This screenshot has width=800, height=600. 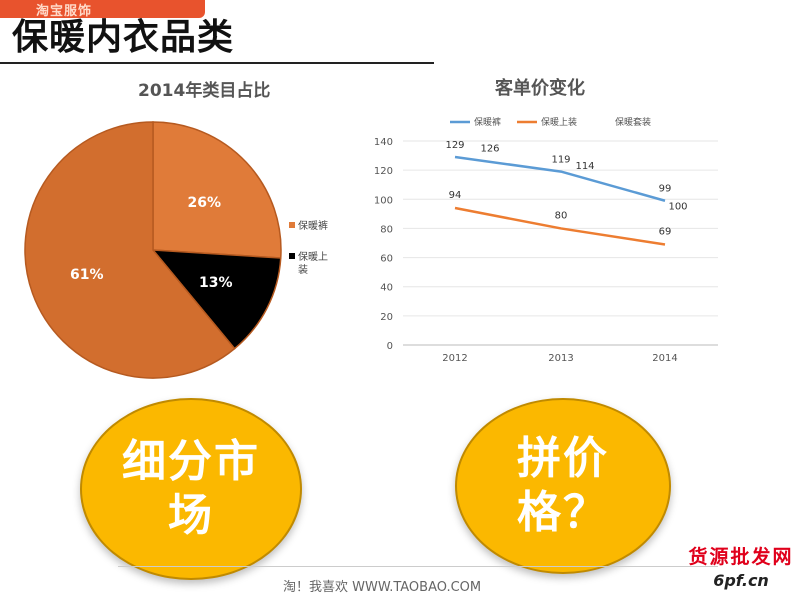 I want to click on y-tick-label: 140, so click(x=383, y=142).